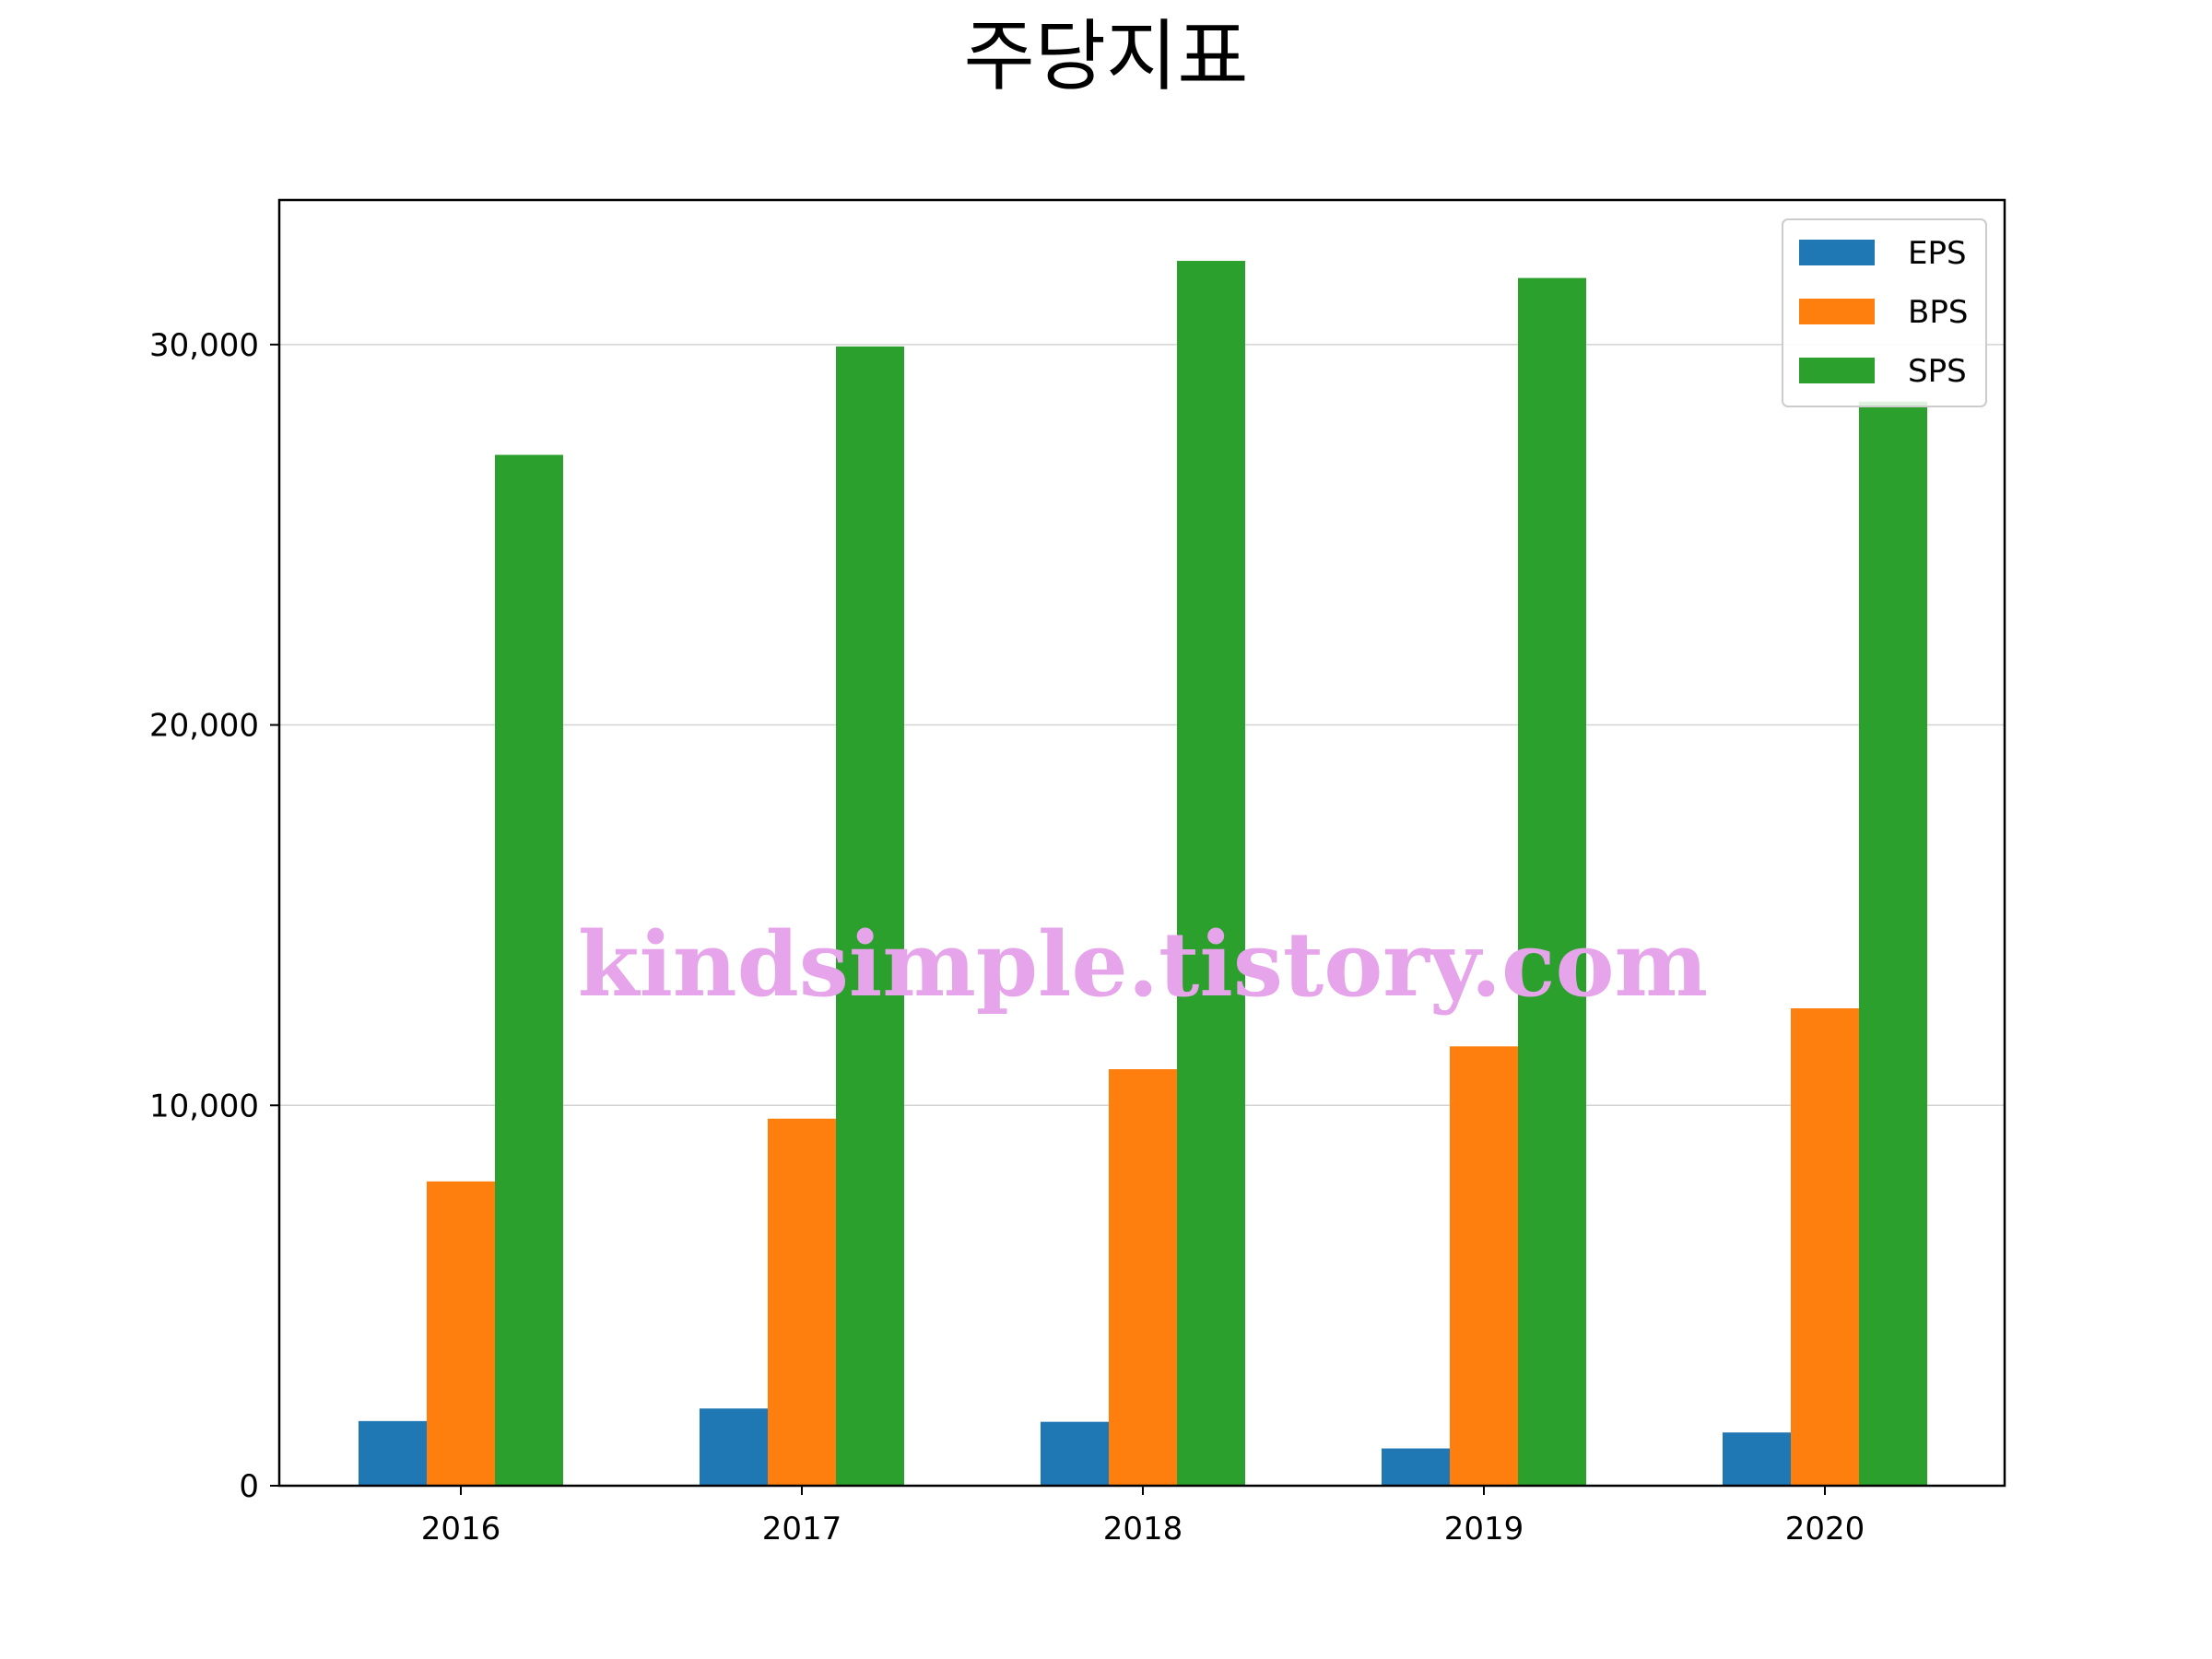  What do you see at coordinates (870, 916) in the screenshot?
I see `bar-sps-2017` at bounding box center [870, 916].